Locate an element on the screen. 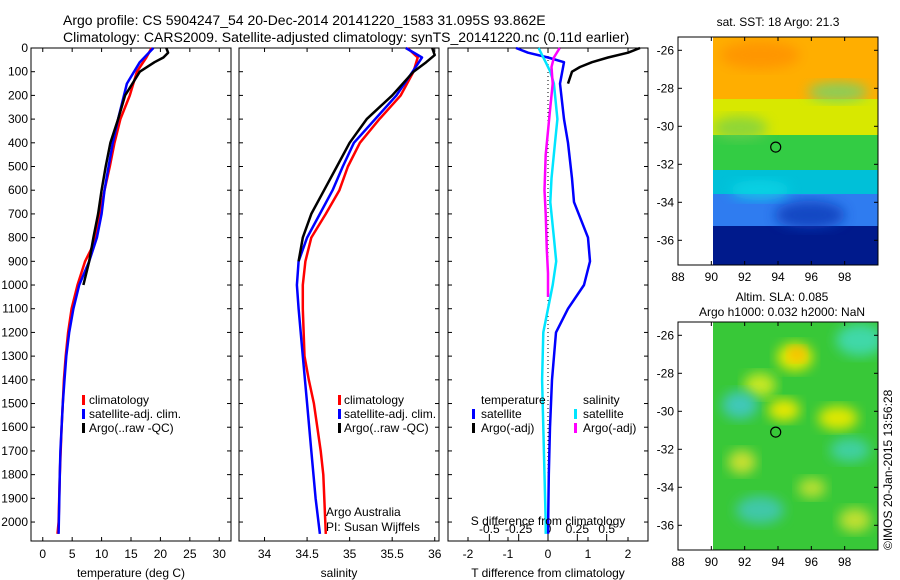 Image resolution: width=900 pixels, height=580 pixels. difference-legend-s-satellite: satellite is located at coordinates (603, 414).